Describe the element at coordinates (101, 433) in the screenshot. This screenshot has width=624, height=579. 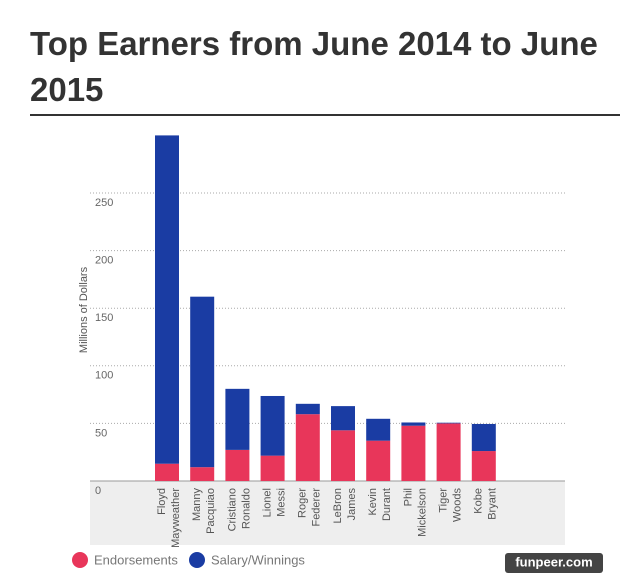
I see `y-tick-label: 50` at that location.